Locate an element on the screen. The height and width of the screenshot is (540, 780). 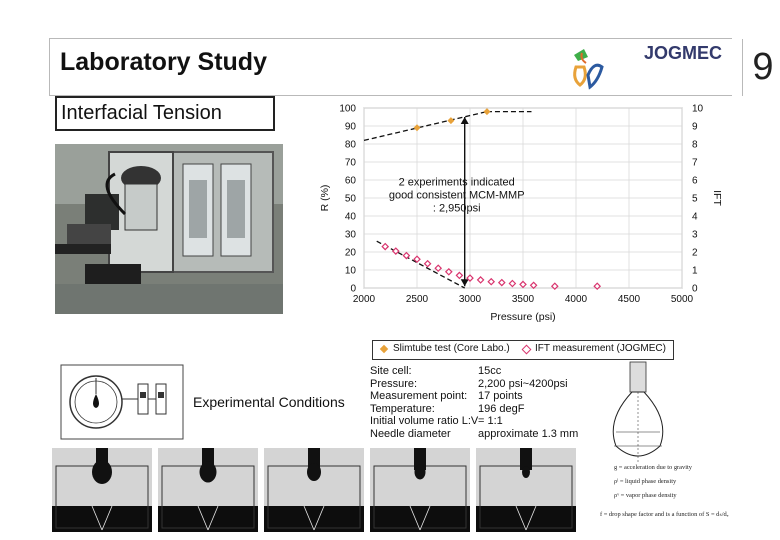
section-label-box: Interfacial Tension is located at coordinates (165, 113).